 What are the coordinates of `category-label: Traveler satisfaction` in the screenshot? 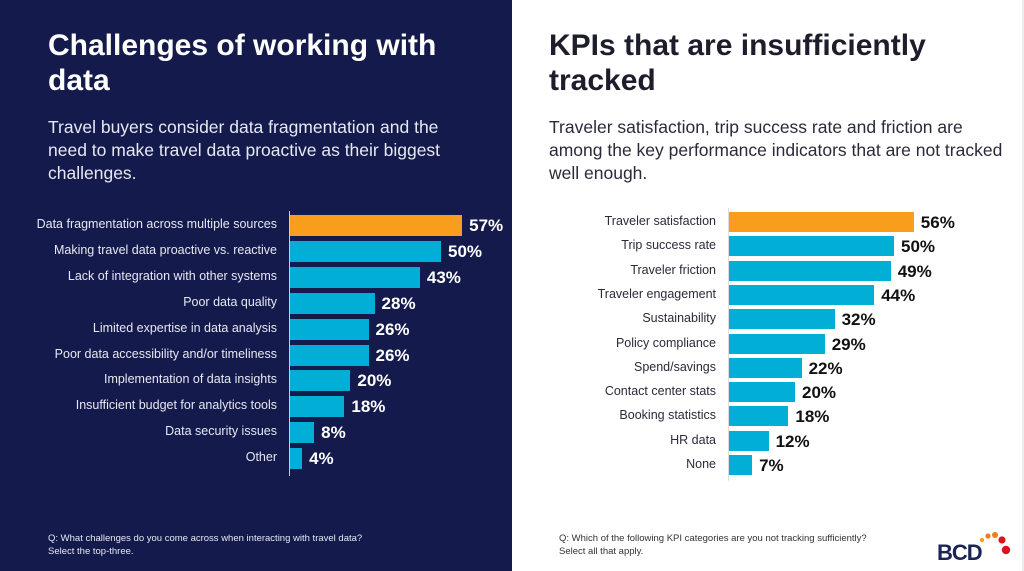 It's located at (660, 221).